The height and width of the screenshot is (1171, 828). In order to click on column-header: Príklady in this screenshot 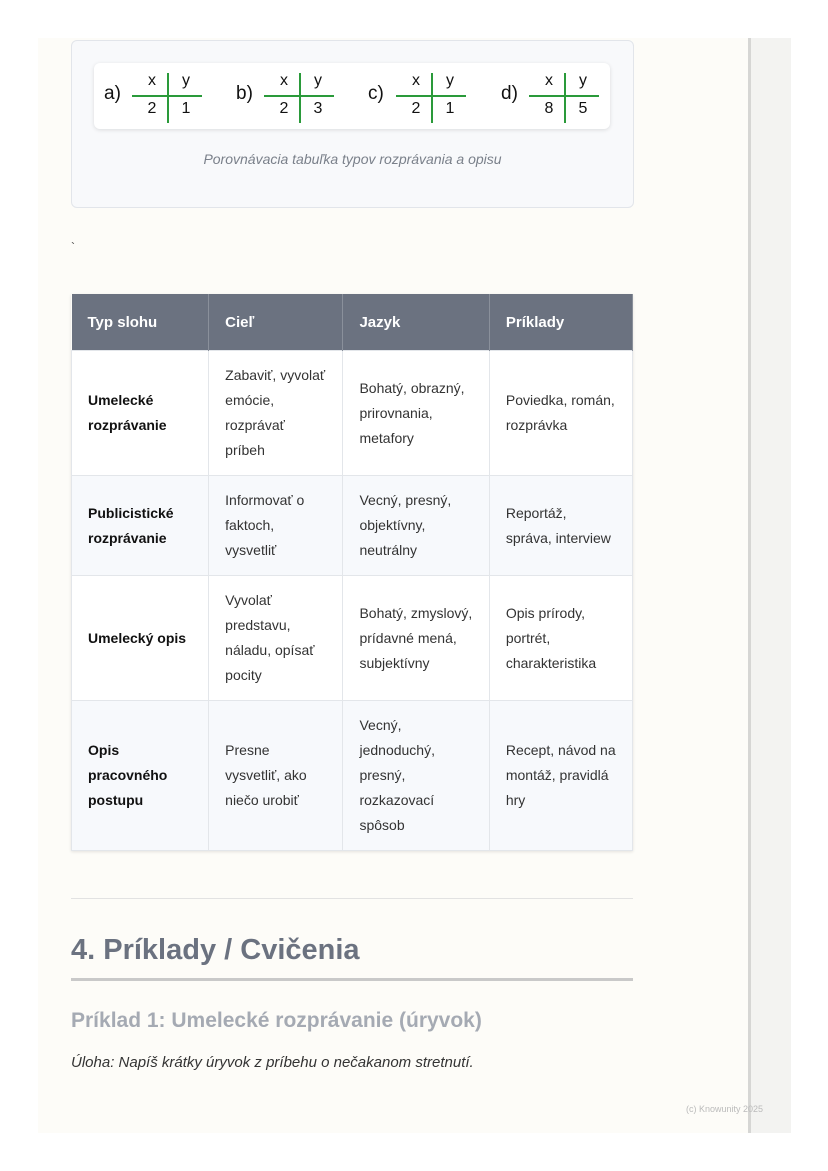, I will do `click(561, 322)`.